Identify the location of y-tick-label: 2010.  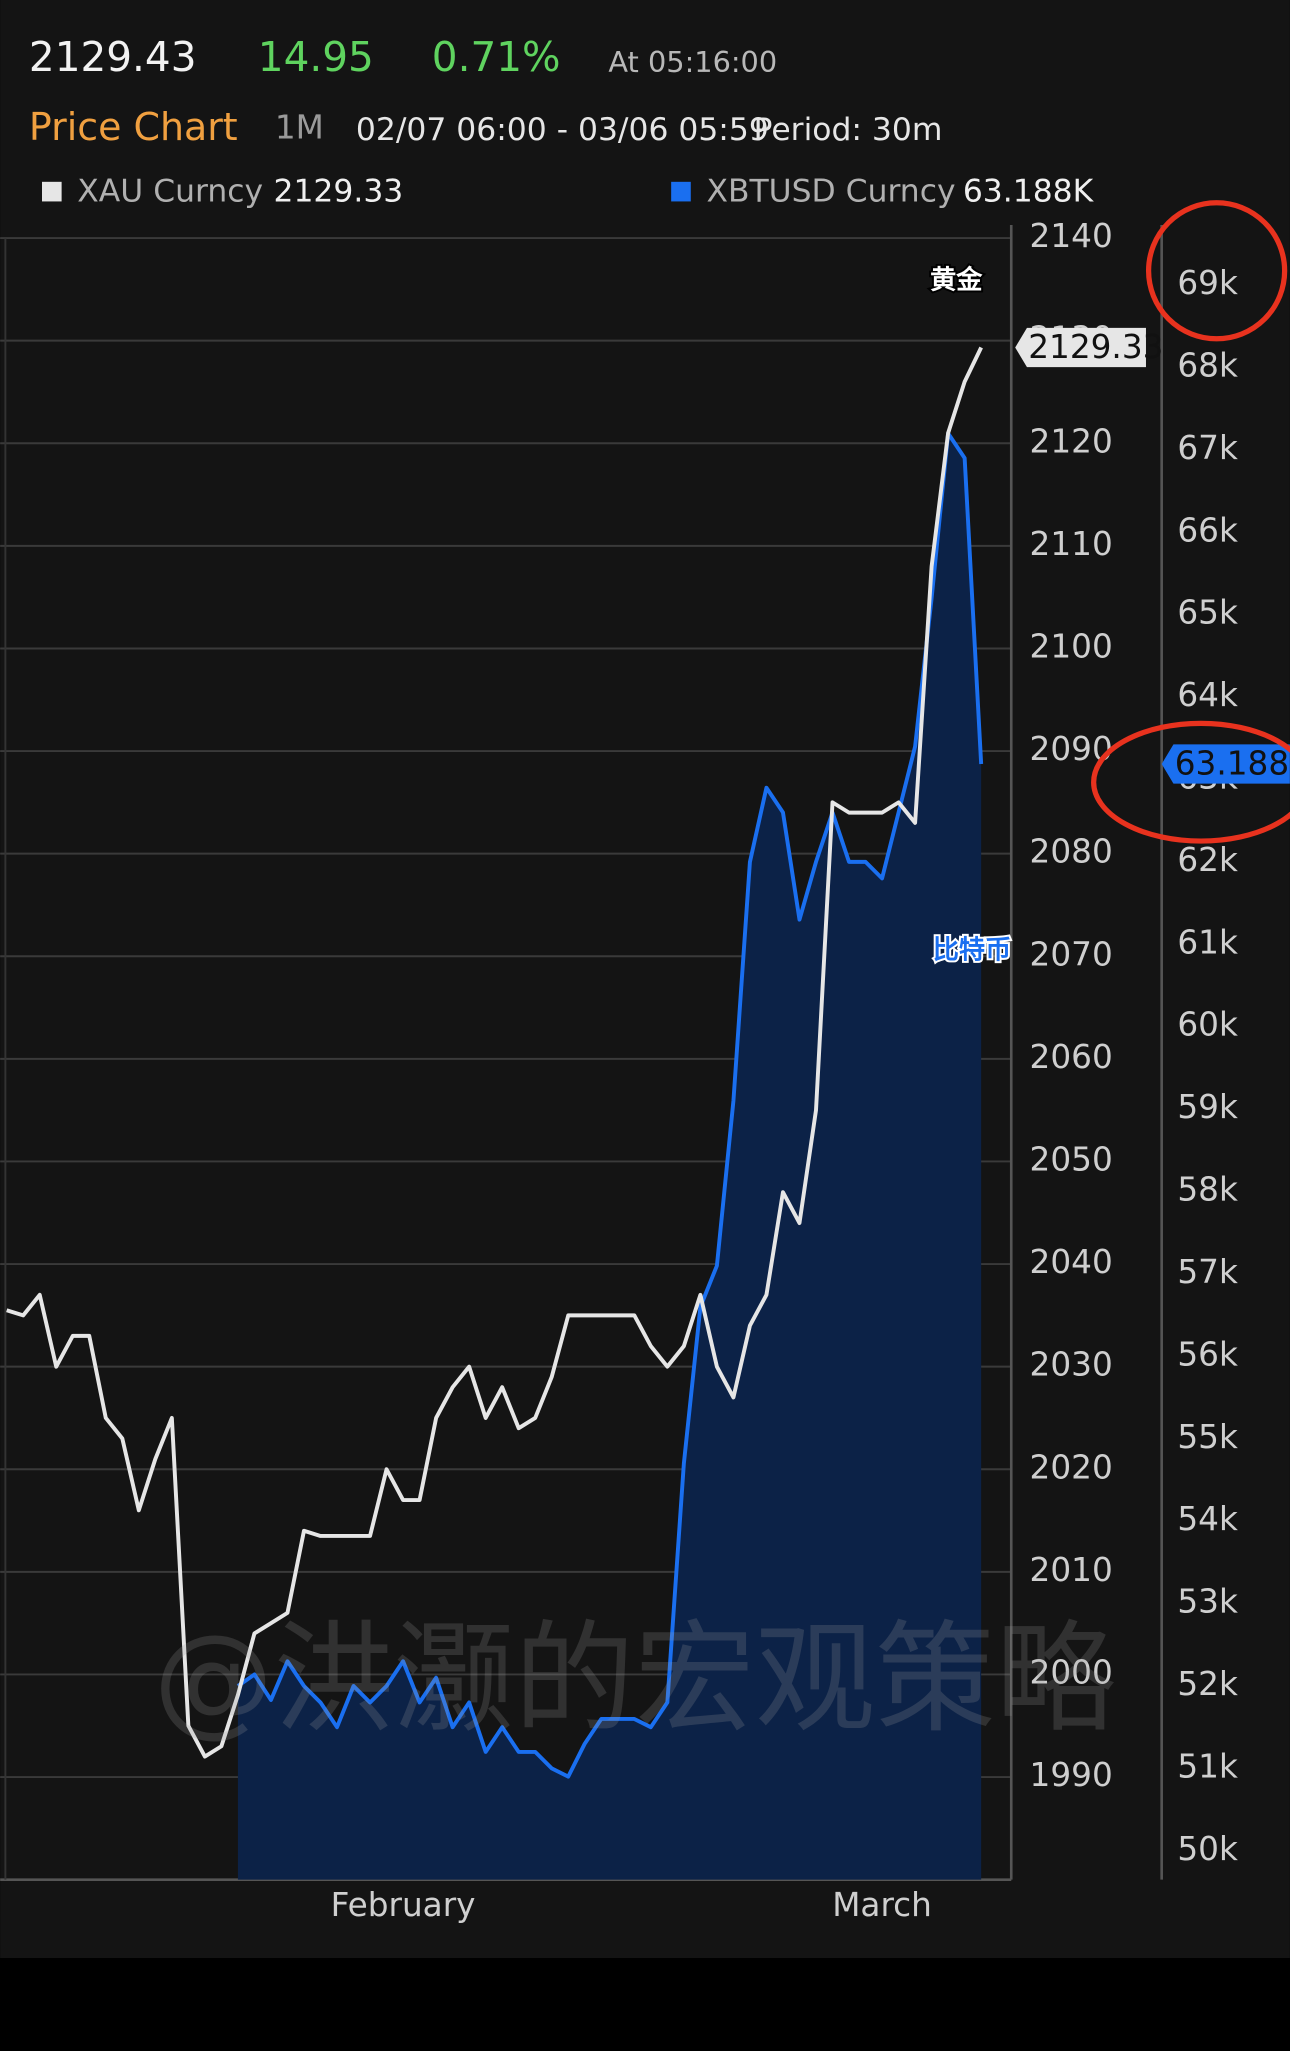
(1071, 1570).